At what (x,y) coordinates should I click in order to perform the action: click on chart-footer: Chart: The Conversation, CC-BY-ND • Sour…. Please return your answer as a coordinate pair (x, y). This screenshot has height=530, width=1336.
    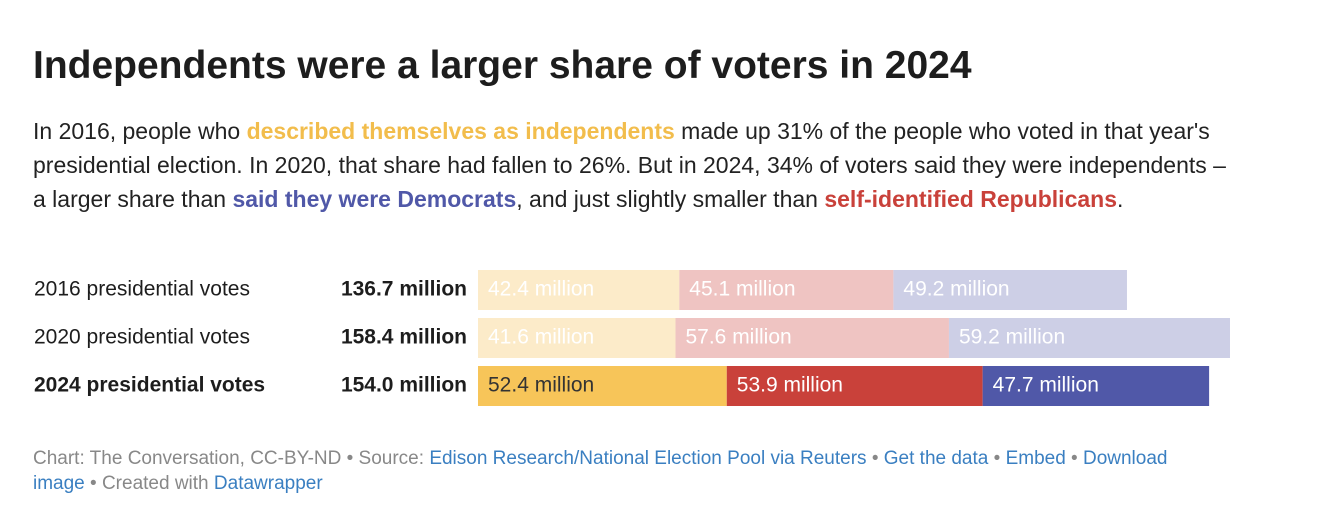
    Looking at the image, I should click on (628, 471).